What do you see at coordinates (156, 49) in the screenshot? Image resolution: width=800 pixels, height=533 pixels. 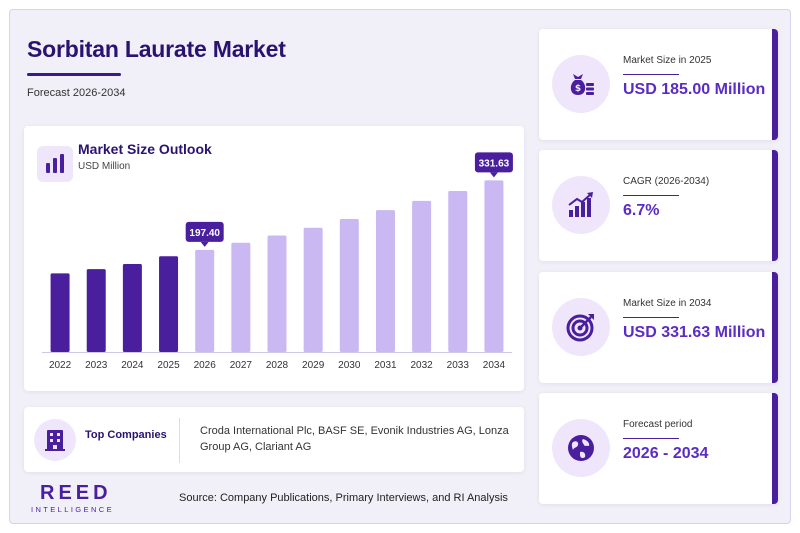 I see `page-title: Sorbitan Laurate Market` at bounding box center [156, 49].